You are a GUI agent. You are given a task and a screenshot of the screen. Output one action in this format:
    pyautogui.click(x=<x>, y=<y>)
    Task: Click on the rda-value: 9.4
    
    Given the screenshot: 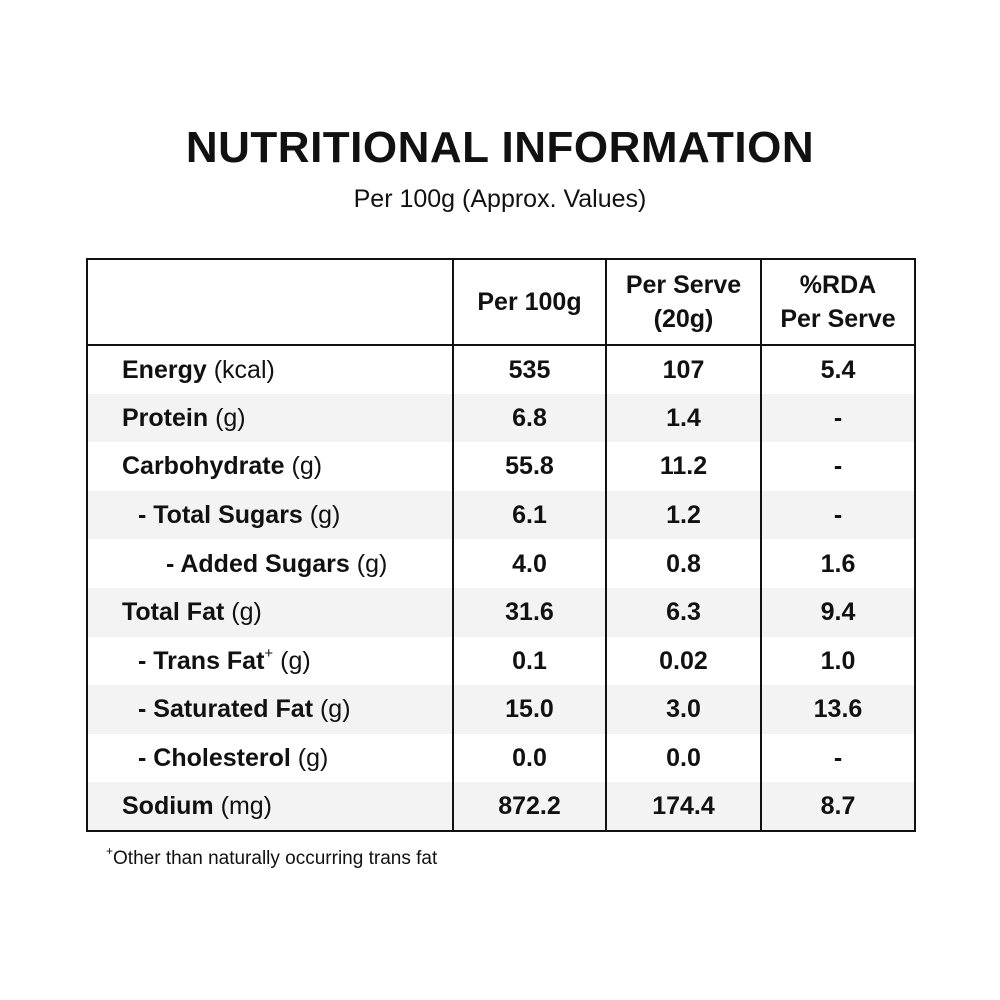 What is the action you would take?
    pyautogui.click(x=837, y=612)
    